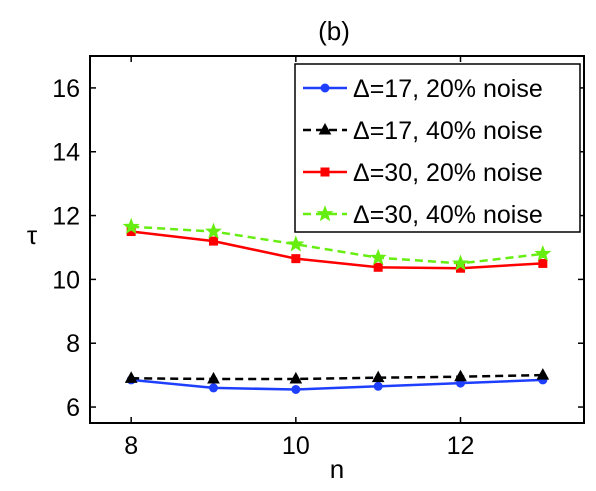 The height and width of the screenshot is (491, 596). I want to click on legend-entry: Δ=17, 20% noise, so click(423, 89).